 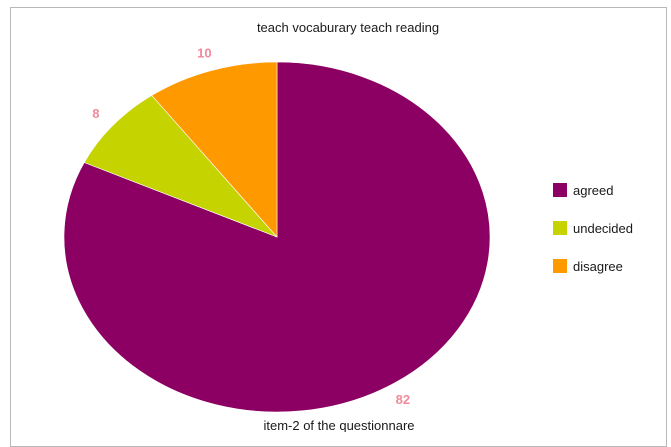 I want to click on legend-label-agreed: agreed, so click(x=593, y=190).